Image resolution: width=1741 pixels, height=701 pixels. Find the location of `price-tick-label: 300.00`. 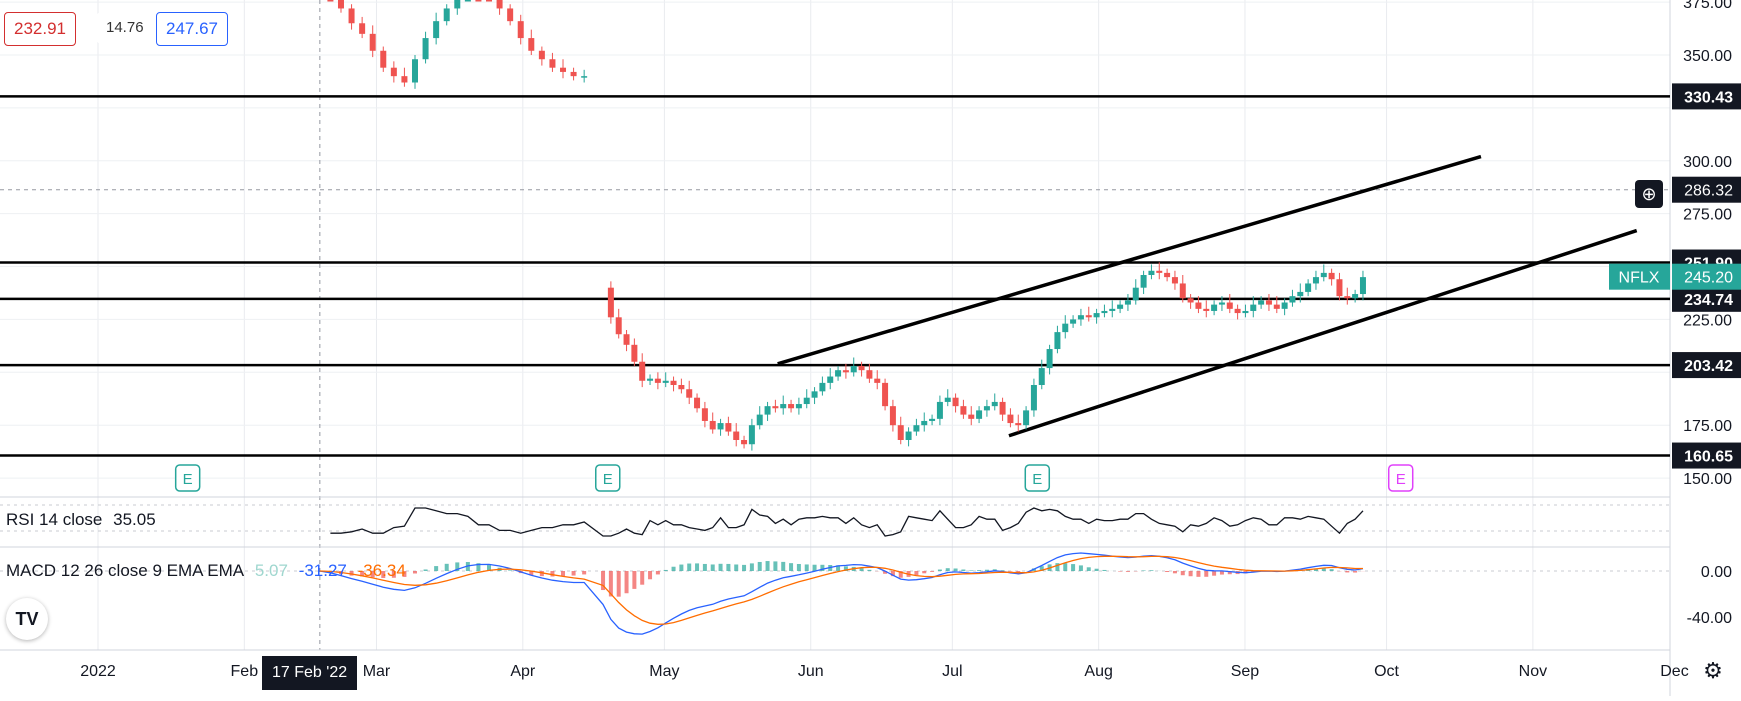

price-tick-label: 300.00 is located at coordinates (1707, 162).